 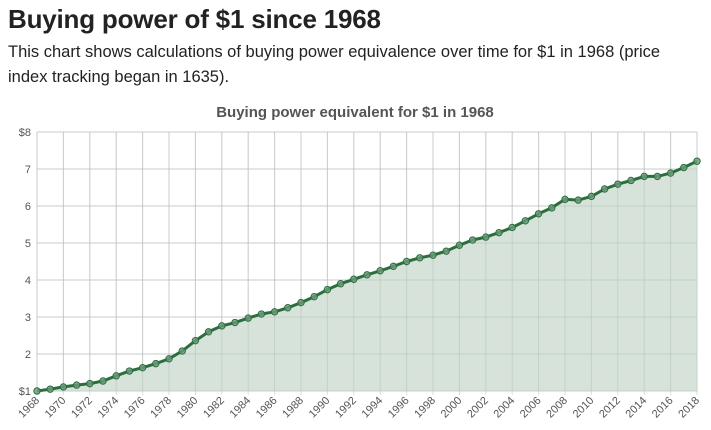 What do you see at coordinates (37, 391) in the screenshot?
I see `data-point-1968` at bounding box center [37, 391].